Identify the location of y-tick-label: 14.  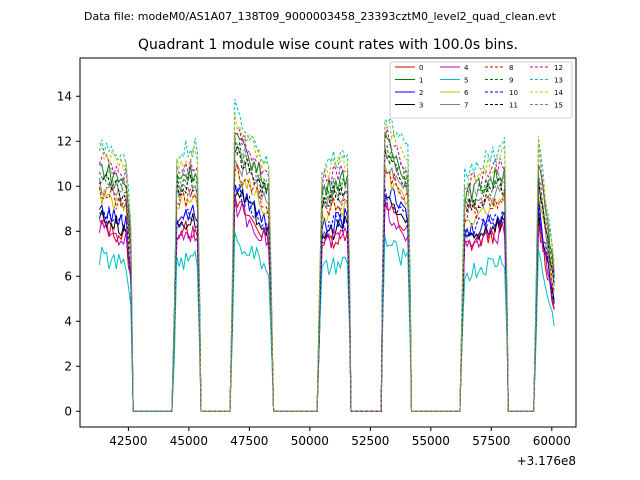
(64, 96).